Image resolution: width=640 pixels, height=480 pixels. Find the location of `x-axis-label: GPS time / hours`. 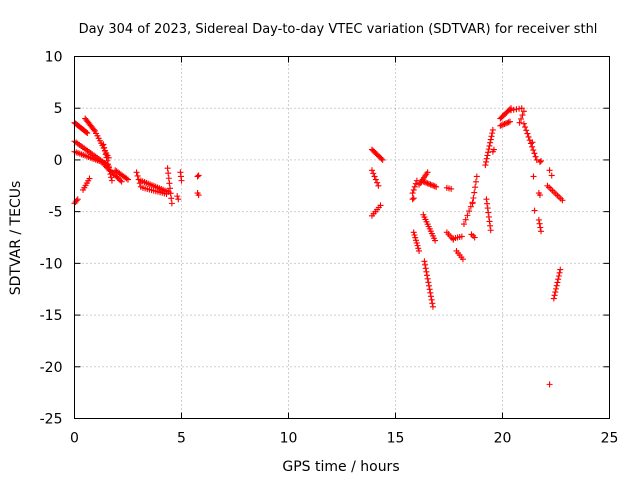

x-axis-label: GPS time / hours is located at coordinates (340, 467).